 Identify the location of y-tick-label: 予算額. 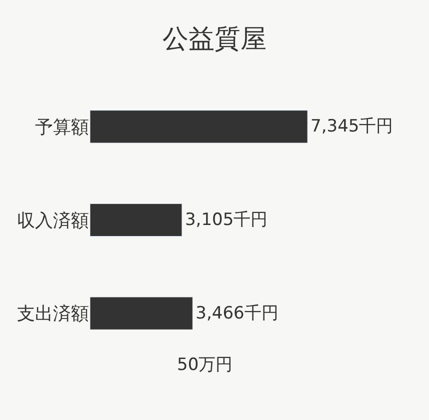
(62, 127).